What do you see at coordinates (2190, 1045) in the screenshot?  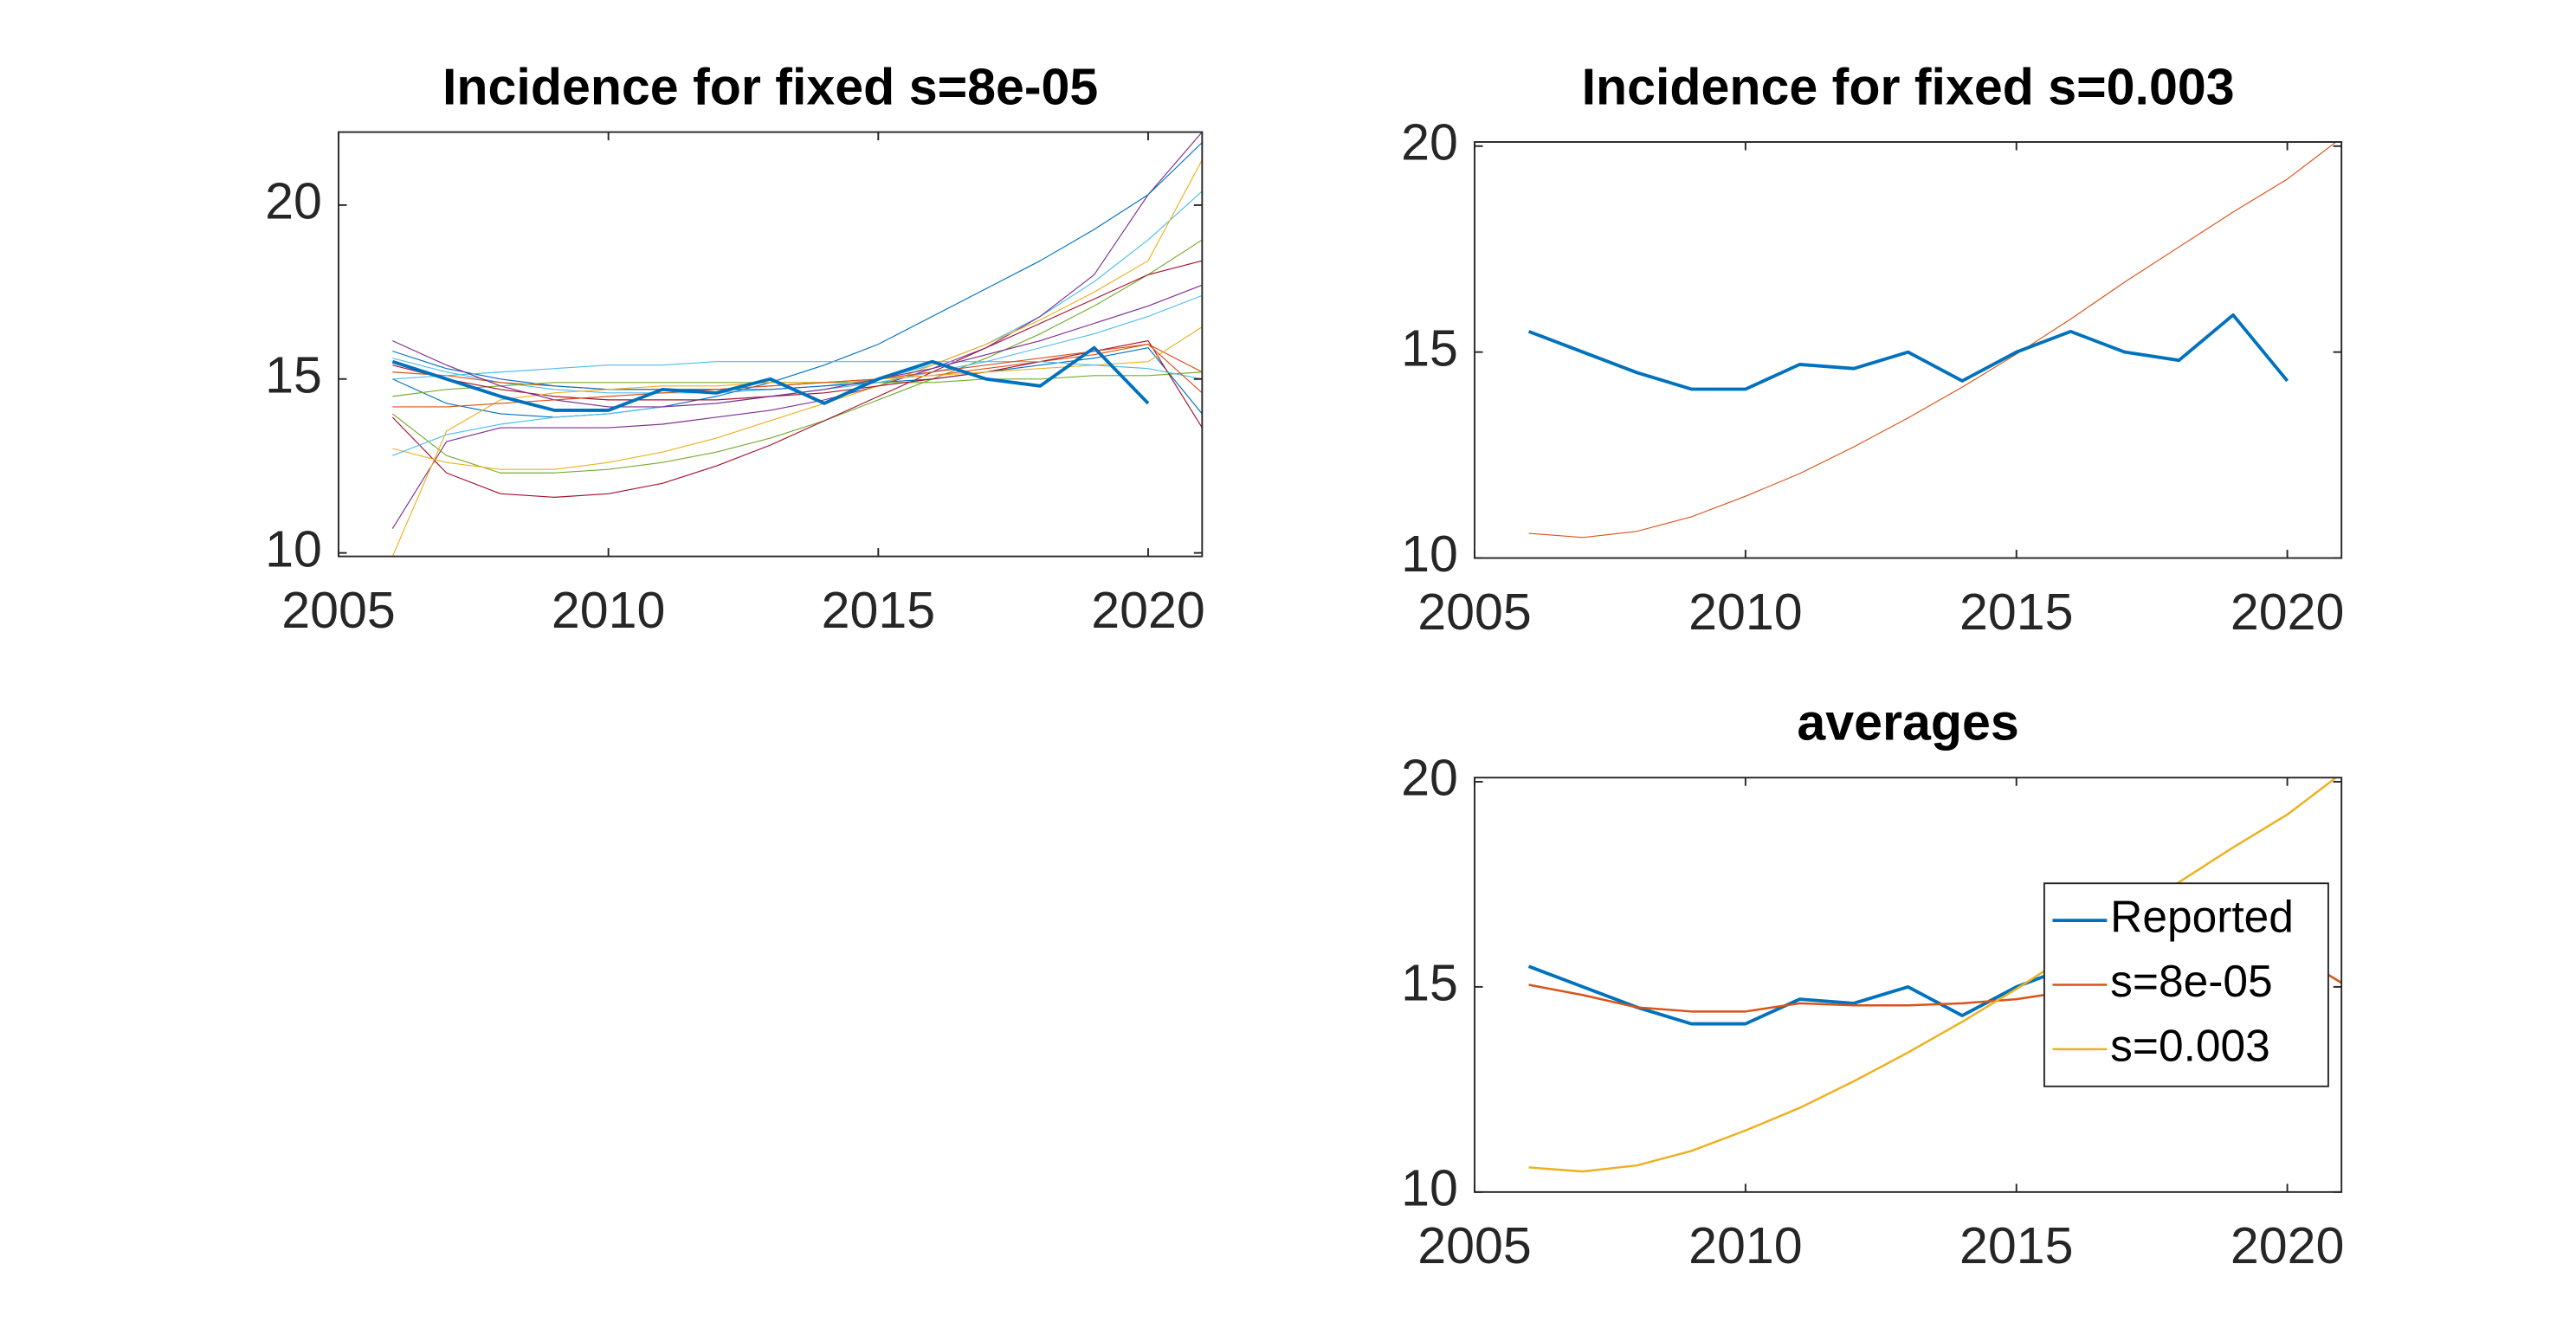 I see `legend-label: s=0.003` at bounding box center [2190, 1045].